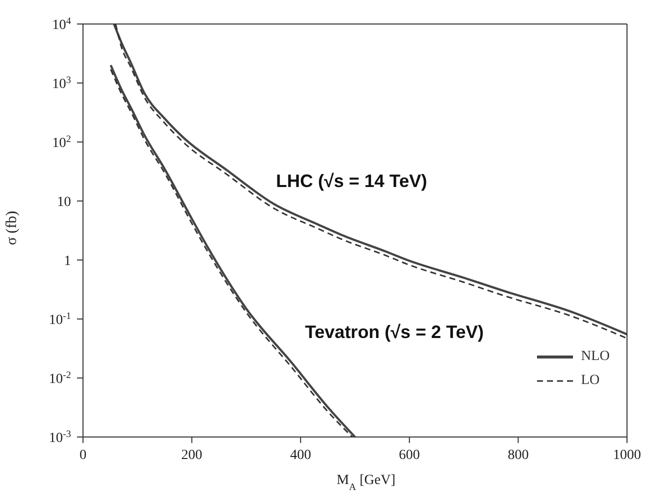 This screenshot has height=493, width=650. Describe the element at coordinates (67, 261) in the screenshot. I see `y-tick-label: 1` at that location.